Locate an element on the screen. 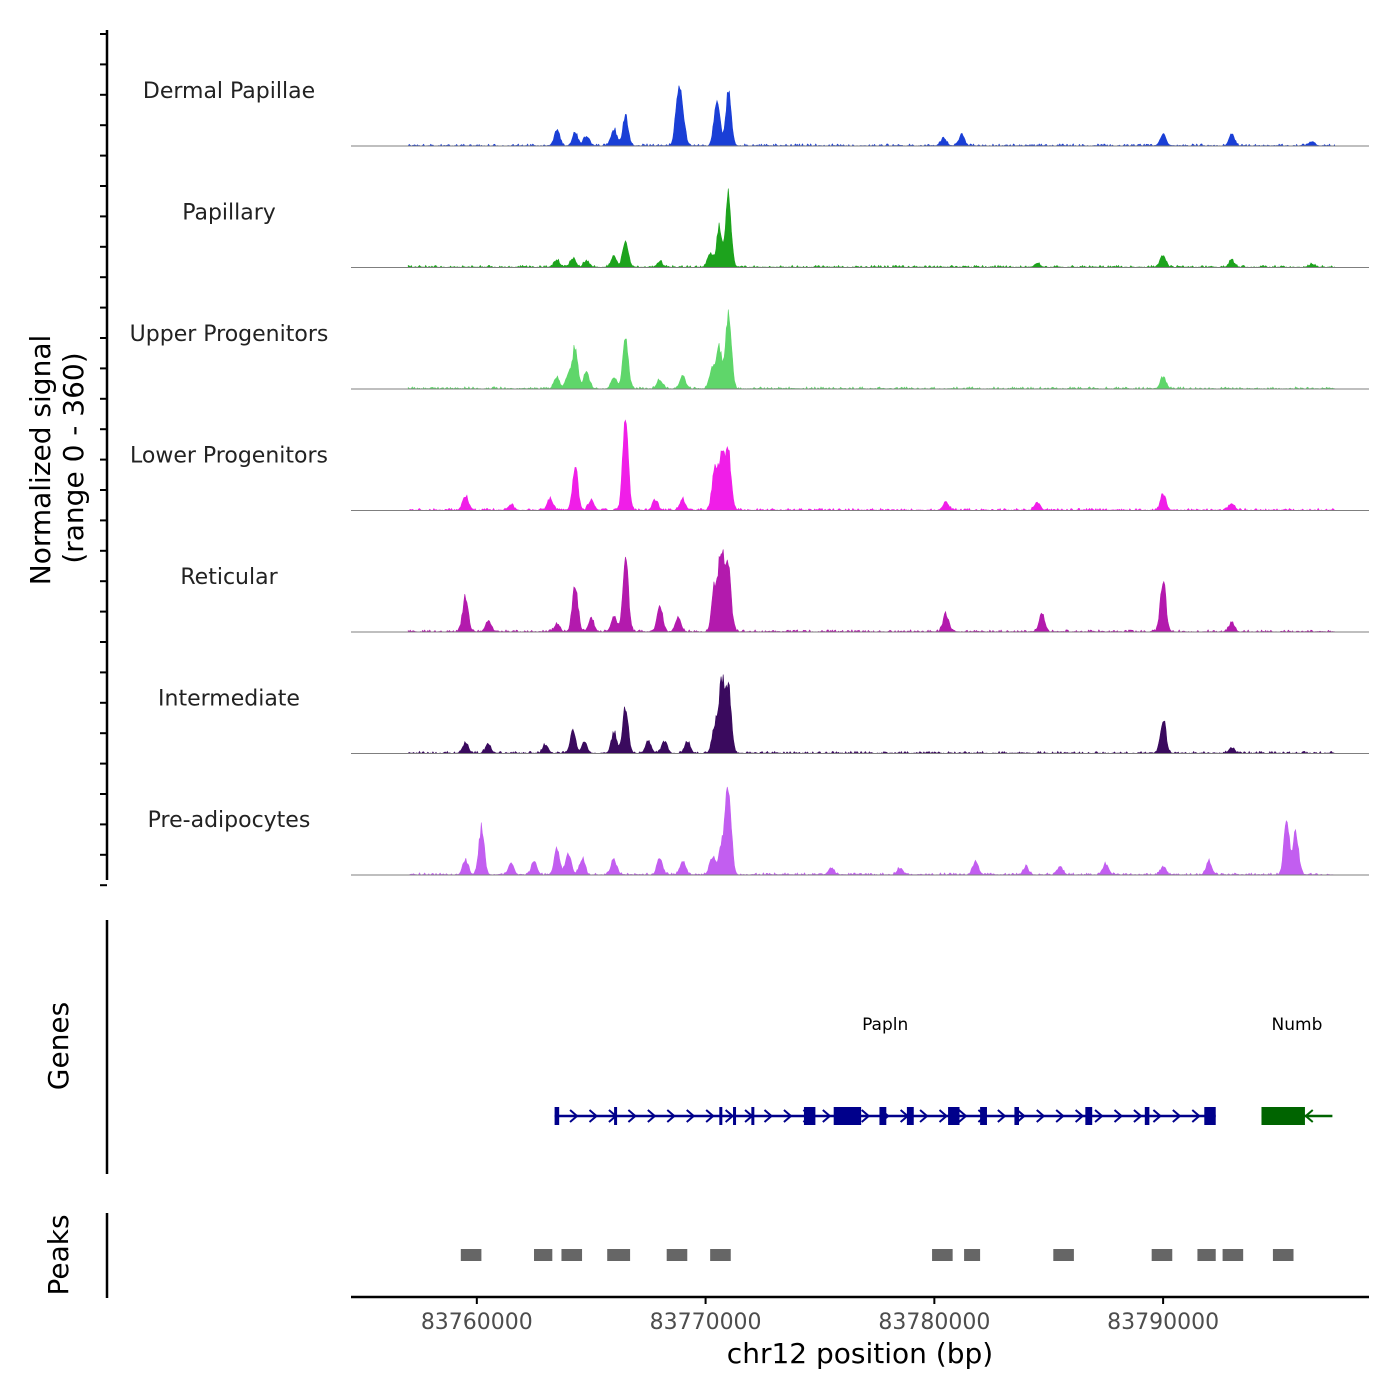  track-label-6: Pre-adipocytes is located at coordinates (229, 820).